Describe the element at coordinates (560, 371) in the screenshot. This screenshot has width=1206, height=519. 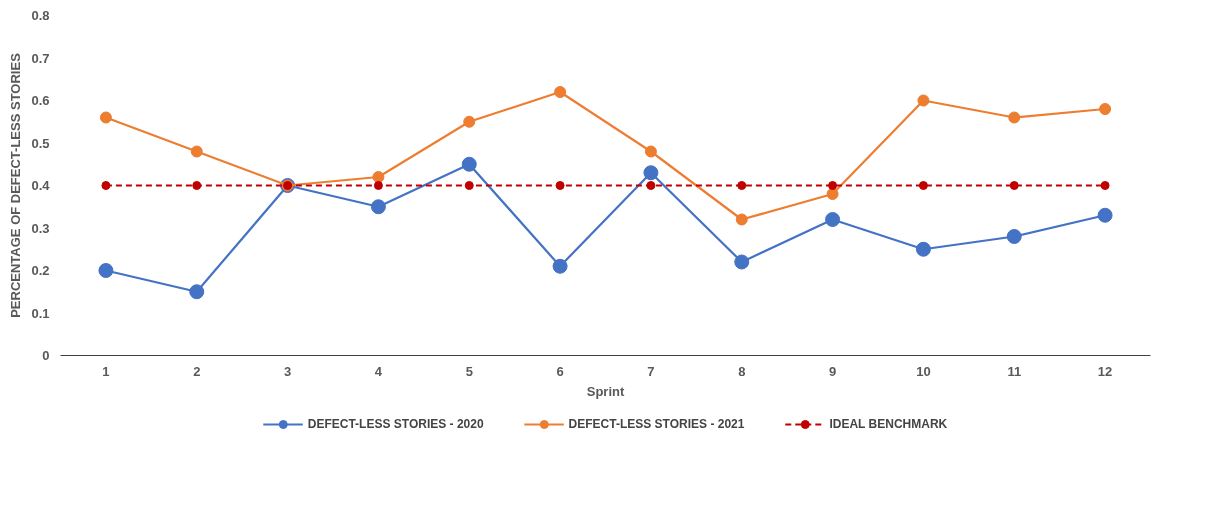
I see `x-tick-label: 6` at that location.